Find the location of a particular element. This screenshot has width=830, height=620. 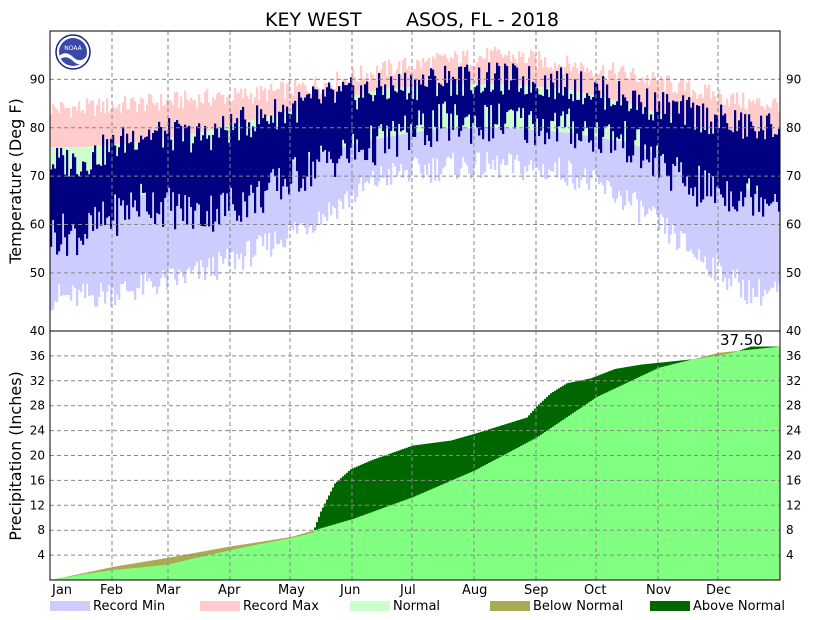

precip-tick-left: 8 is located at coordinates (41, 530).